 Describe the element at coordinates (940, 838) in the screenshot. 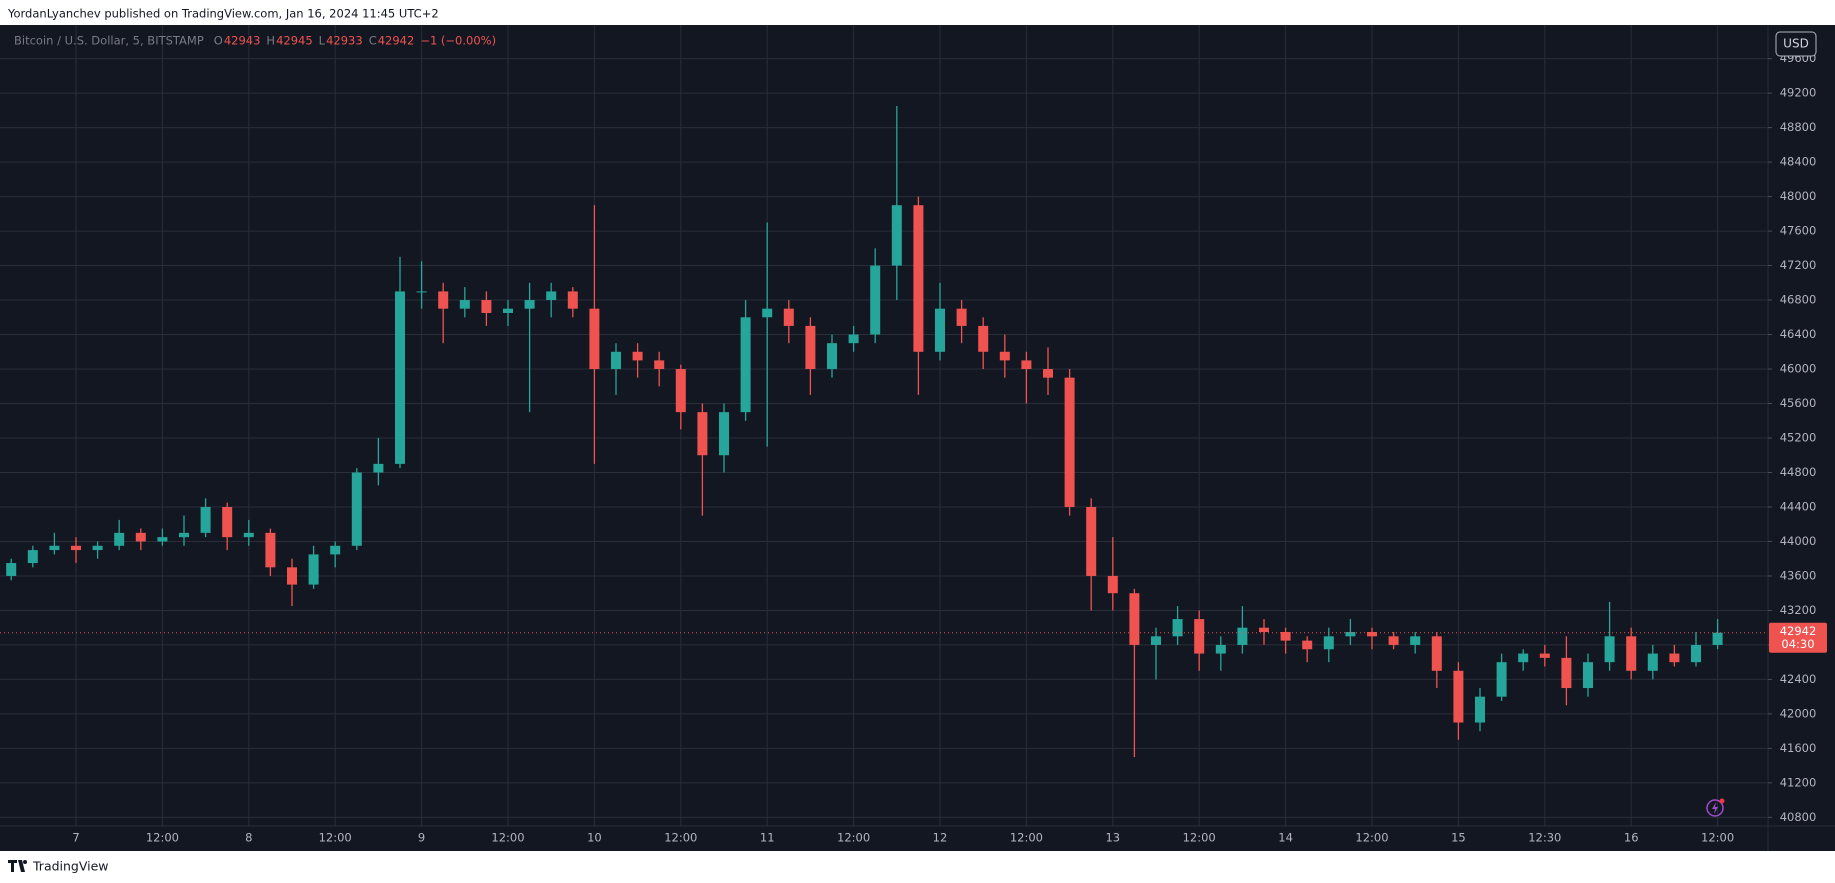

I see `x-tick-label: 12` at that location.